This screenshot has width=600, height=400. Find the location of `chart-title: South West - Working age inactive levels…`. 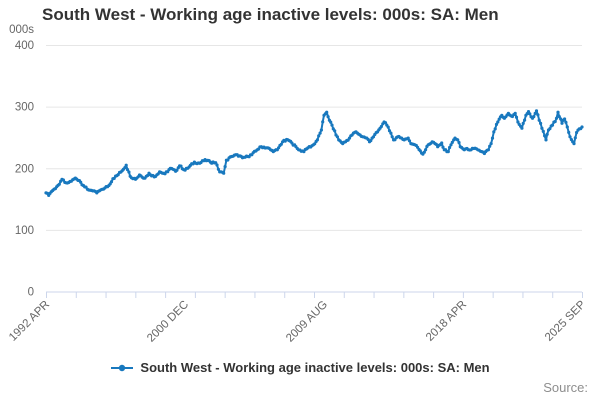

chart-title: South West - Working age inactive levels… is located at coordinates (270, 14).